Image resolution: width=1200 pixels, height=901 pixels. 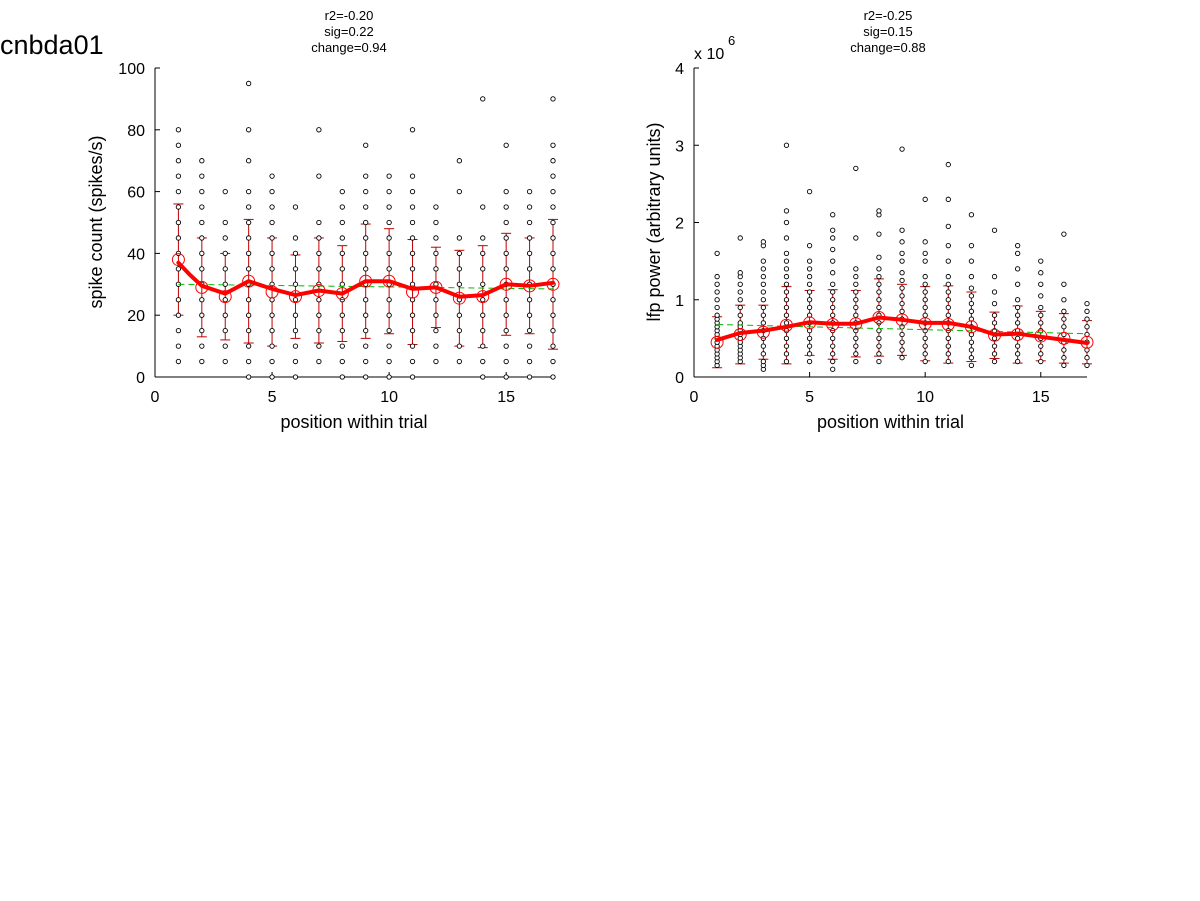 What do you see at coordinates (654, 221) in the screenshot?
I see `y-axis-label: lfp power (arbitrary units)` at bounding box center [654, 221].